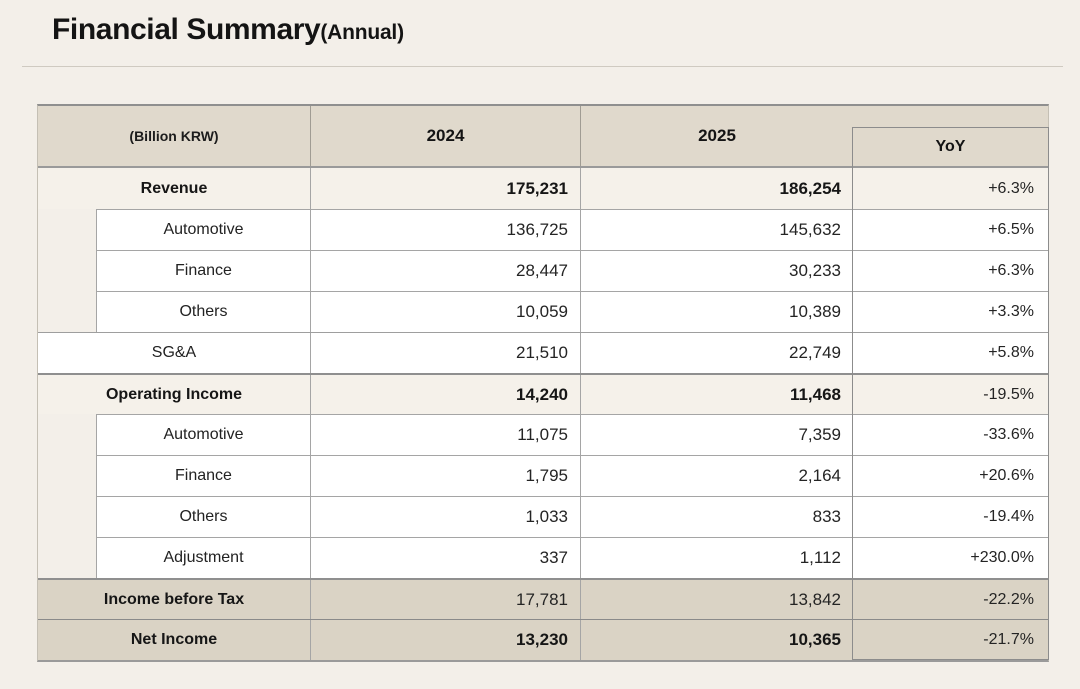 Image resolution: width=1080 pixels, height=689 pixels. Describe the element at coordinates (815, 311) in the screenshot. I see `value-2025: 10,389` at that location.